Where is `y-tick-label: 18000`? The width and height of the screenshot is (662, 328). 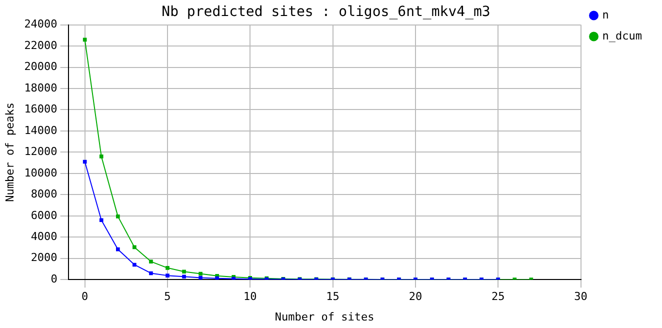
y-tick-label: 18000 is located at coordinates (41, 87).